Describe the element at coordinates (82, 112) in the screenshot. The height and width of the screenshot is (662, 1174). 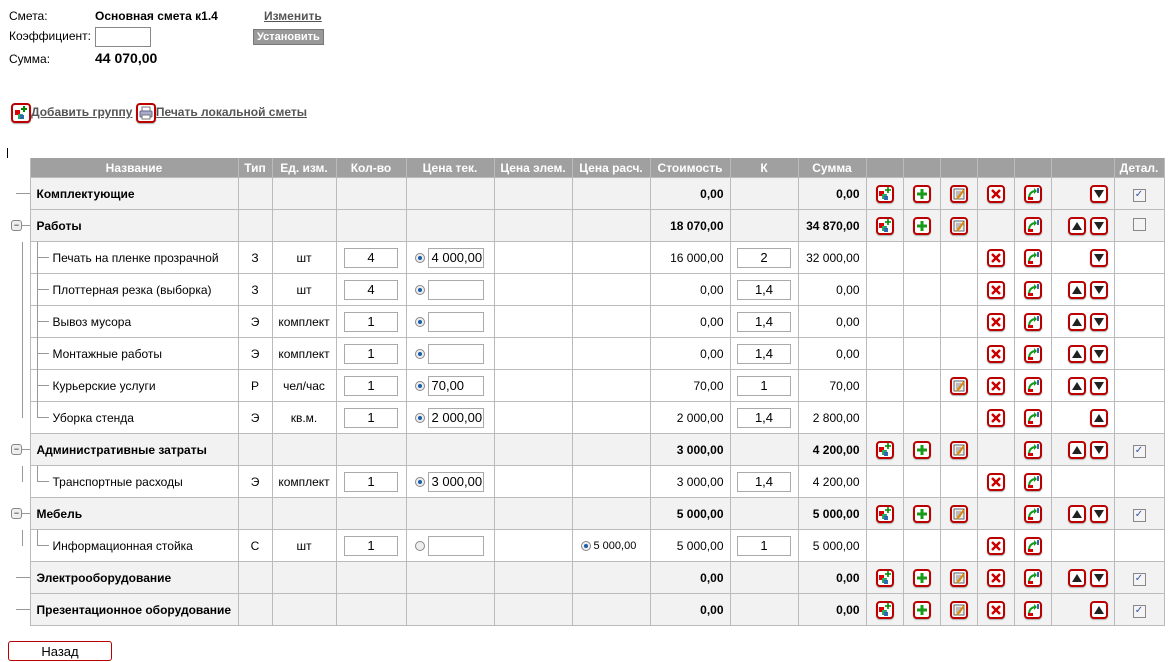
I see `add-group-link: Добавить группу` at that location.